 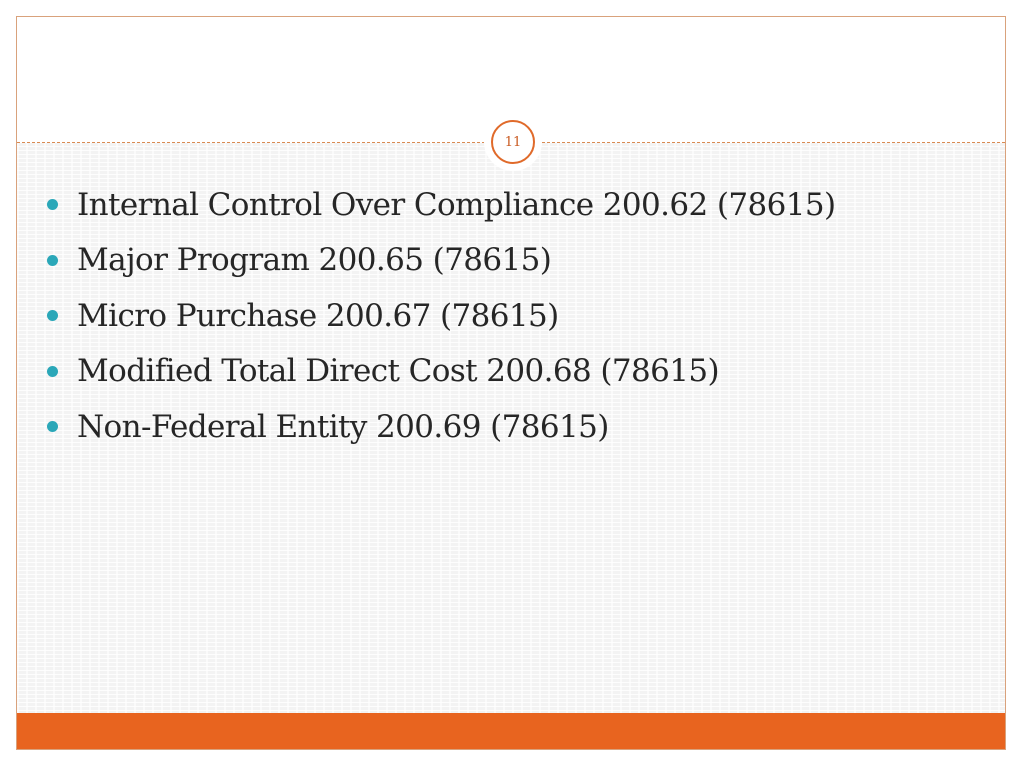 What do you see at coordinates (343, 426) in the screenshot?
I see `bullet-text: Non-Federal Entity 200.69 (78615)` at bounding box center [343, 426].